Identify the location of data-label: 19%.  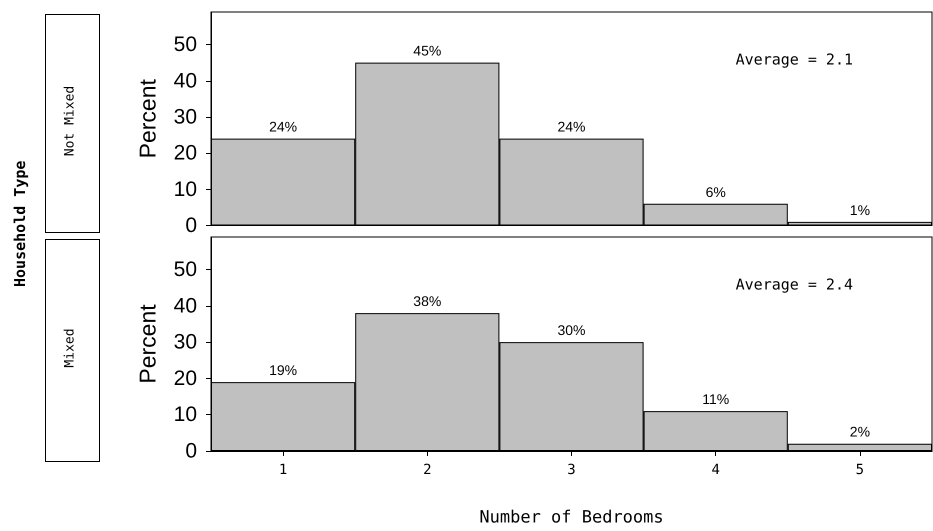
(283, 370).